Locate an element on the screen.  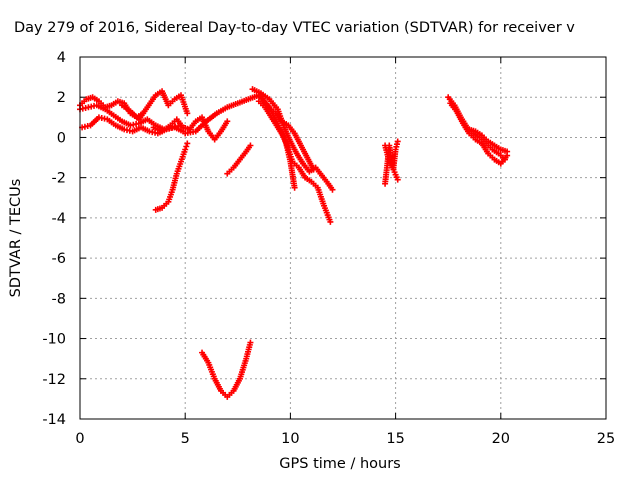
y-tick-label: -4 is located at coordinates (59, 219).